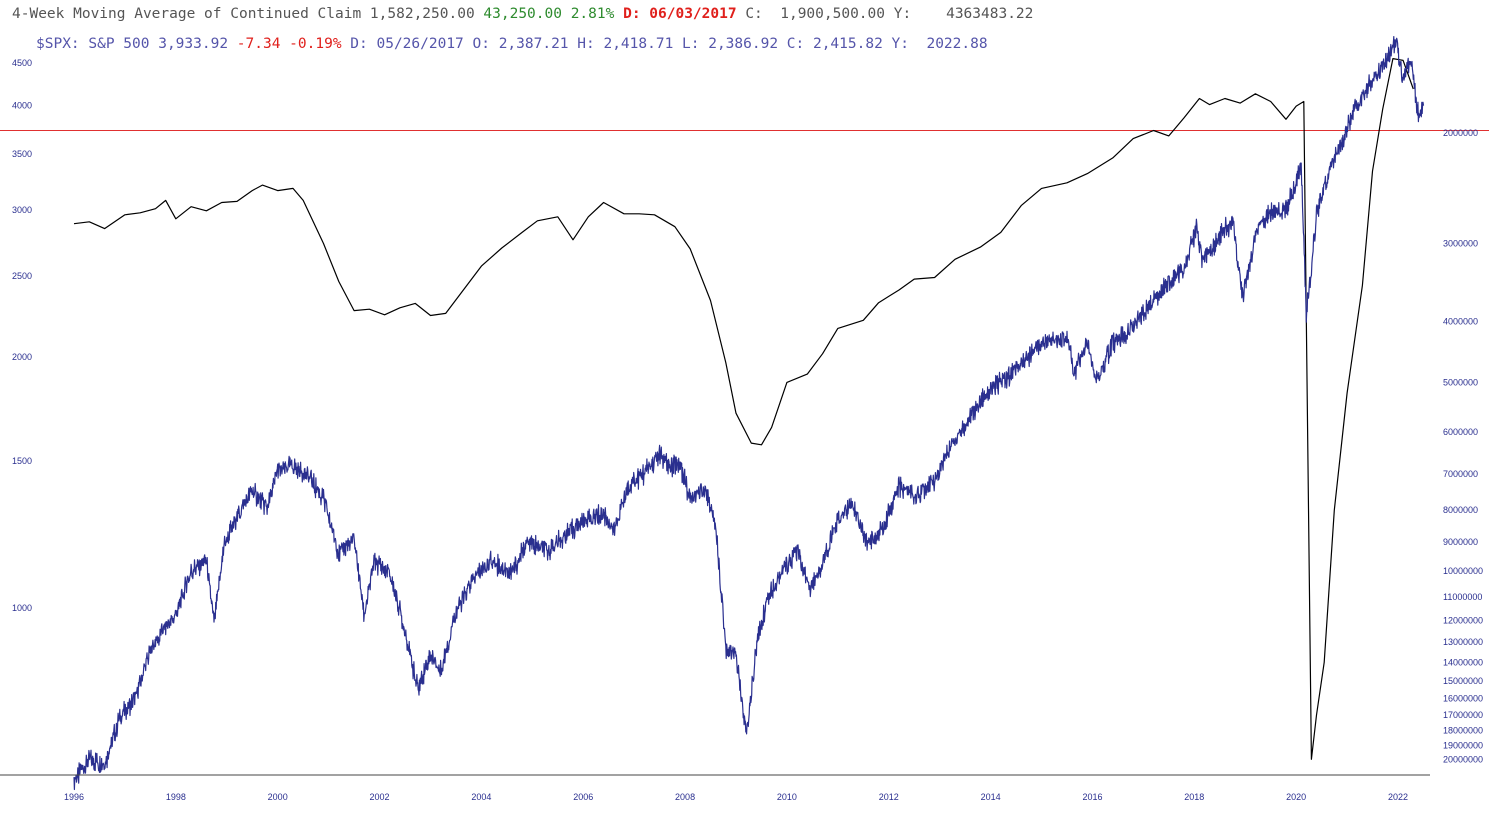  I want to click on right-tick-label: 16000000, so click(1463, 699).